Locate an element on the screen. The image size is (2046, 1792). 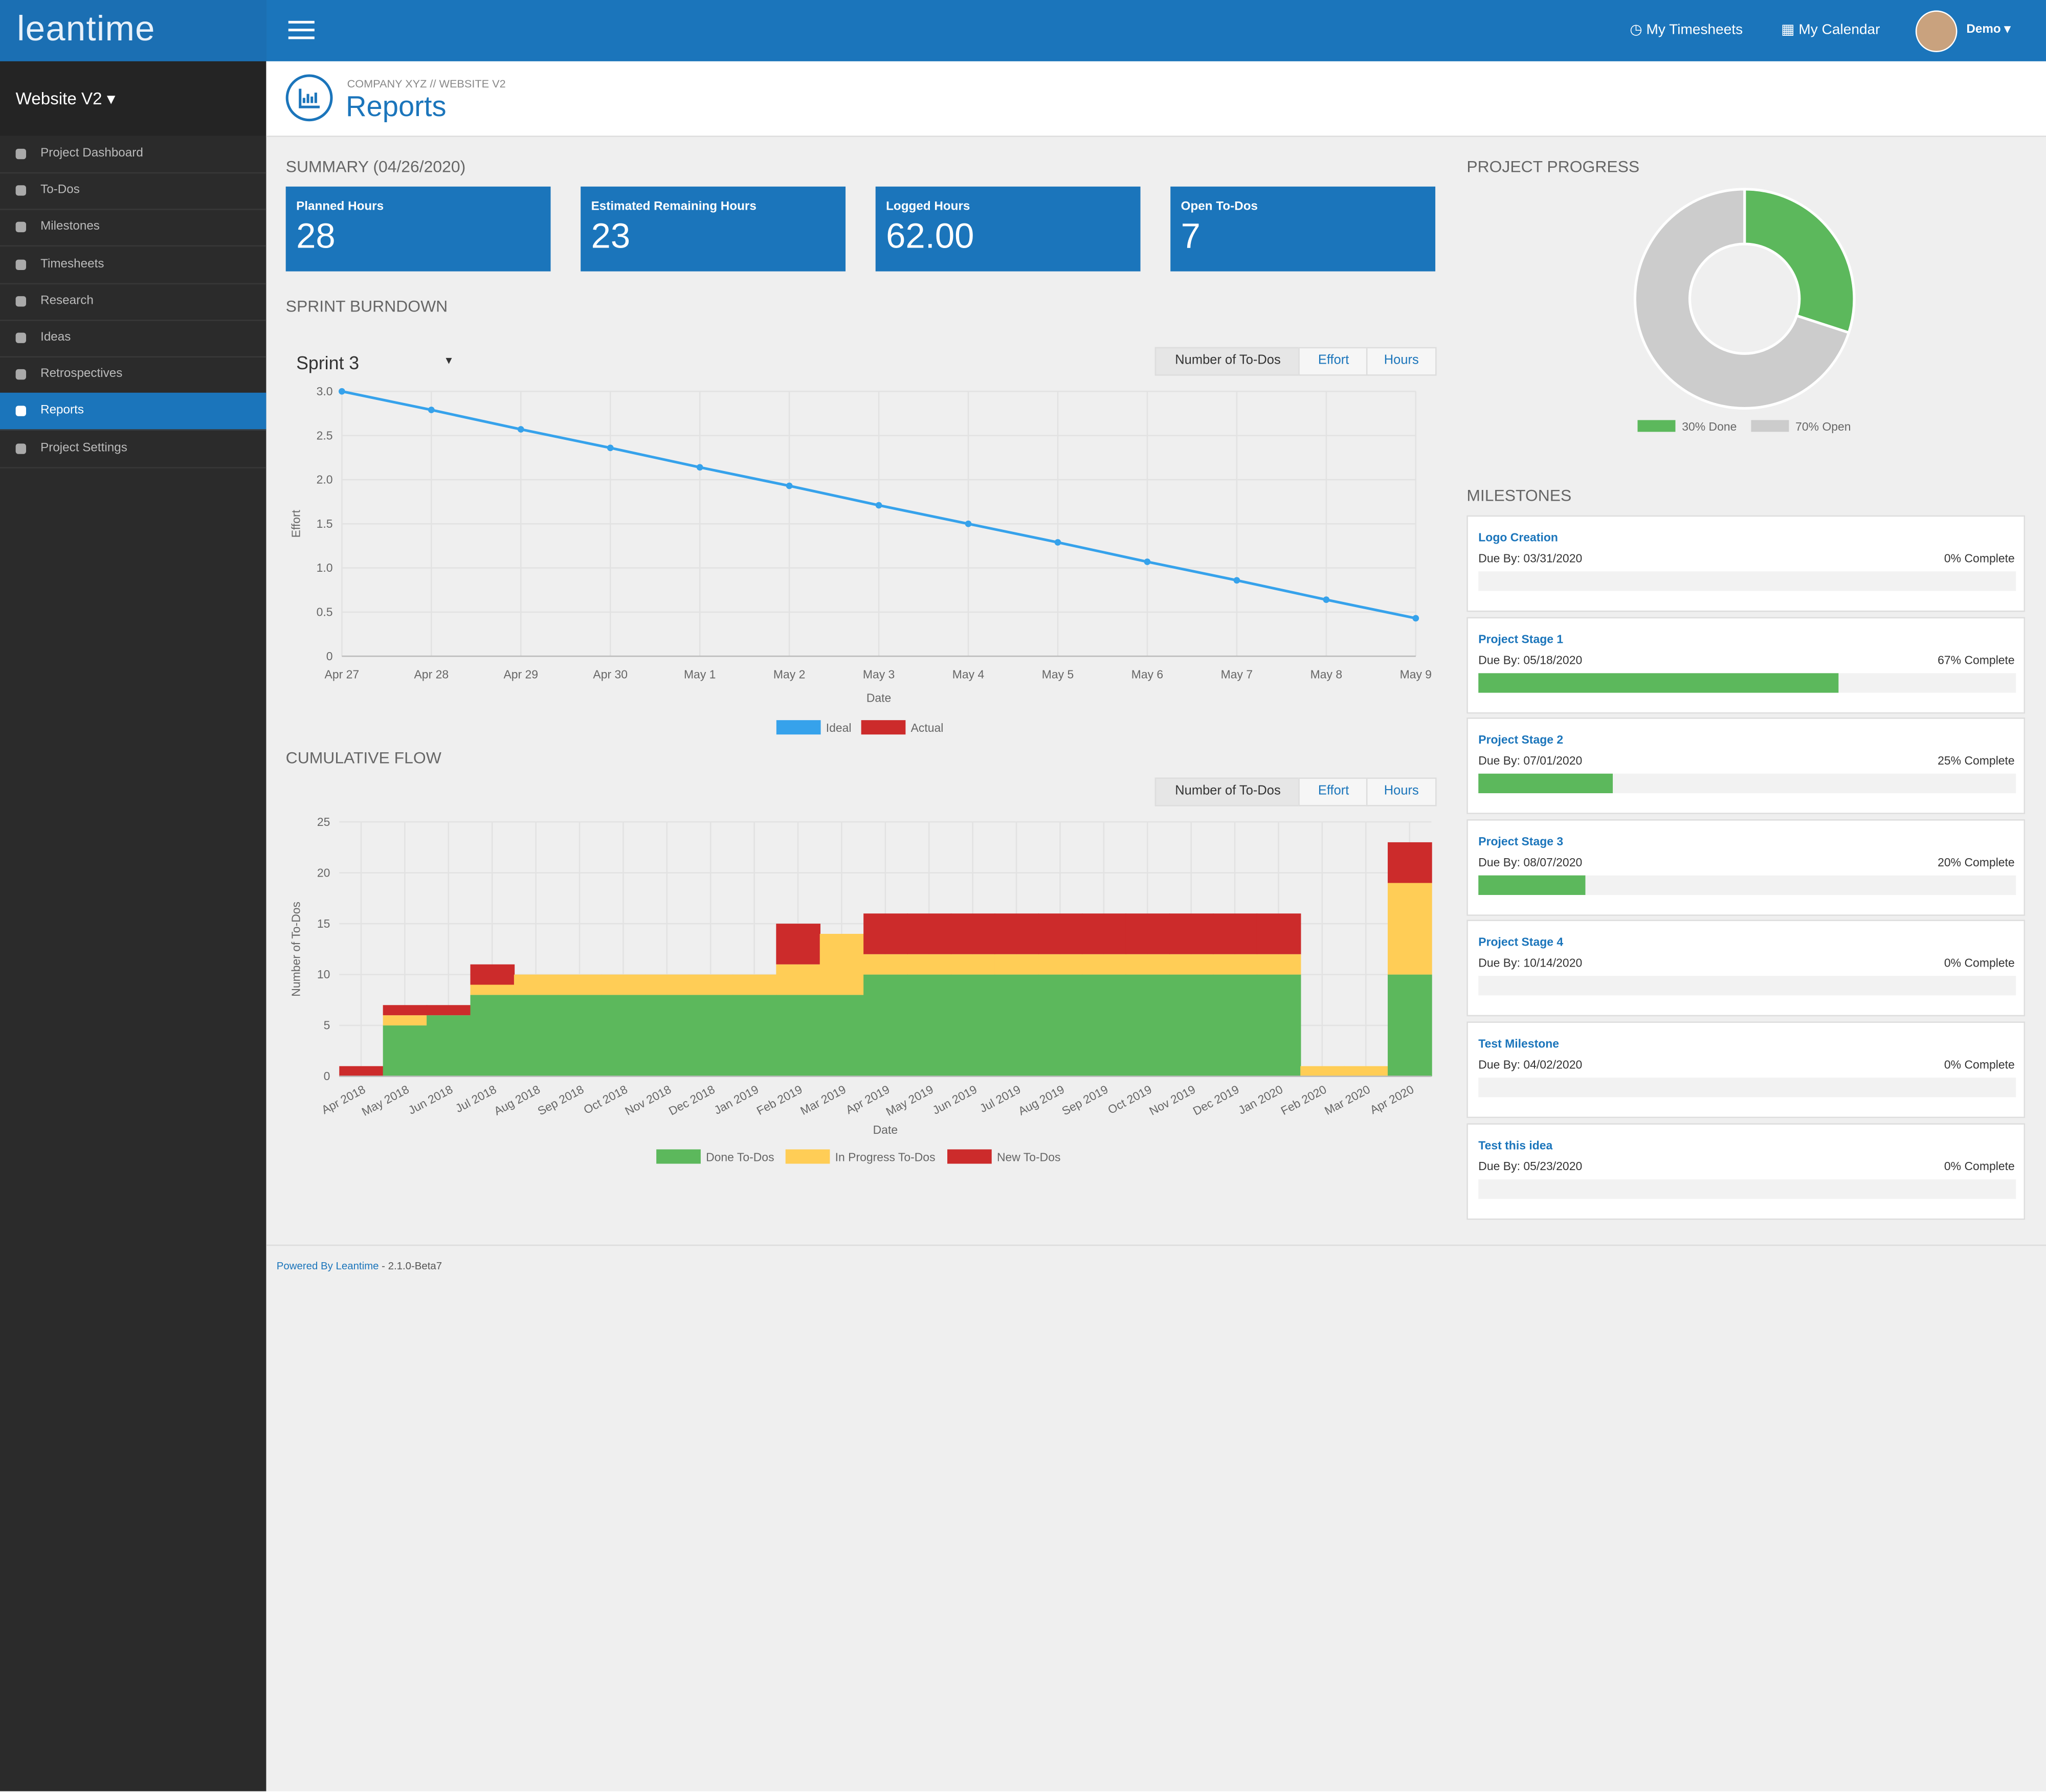
nav-label: Project Settings is located at coordinates (83, 447).